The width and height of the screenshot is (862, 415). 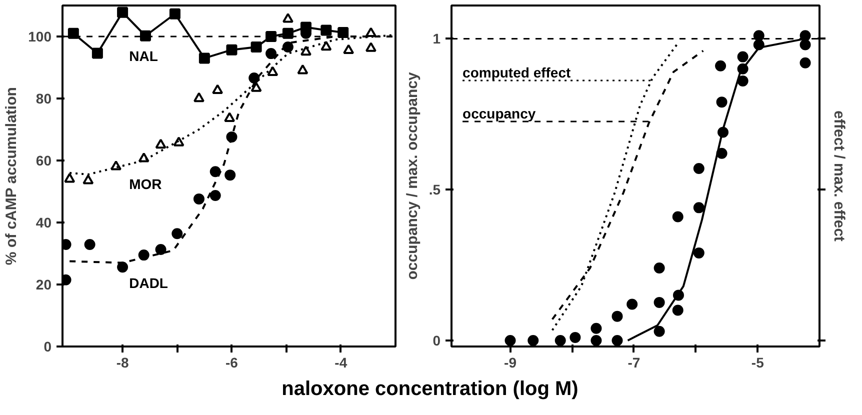 What do you see at coordinates (44, 160) in the screenshot?
I see `y-tick-label: 60` at bounding box center [44, 160].